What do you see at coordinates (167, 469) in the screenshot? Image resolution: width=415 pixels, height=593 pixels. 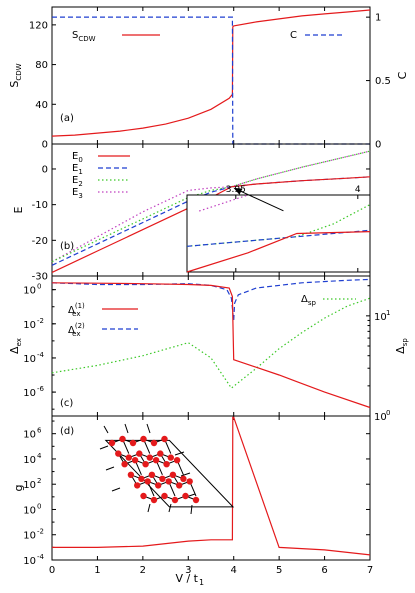 I see `lattice-inset` at bounding box center [167, 469].